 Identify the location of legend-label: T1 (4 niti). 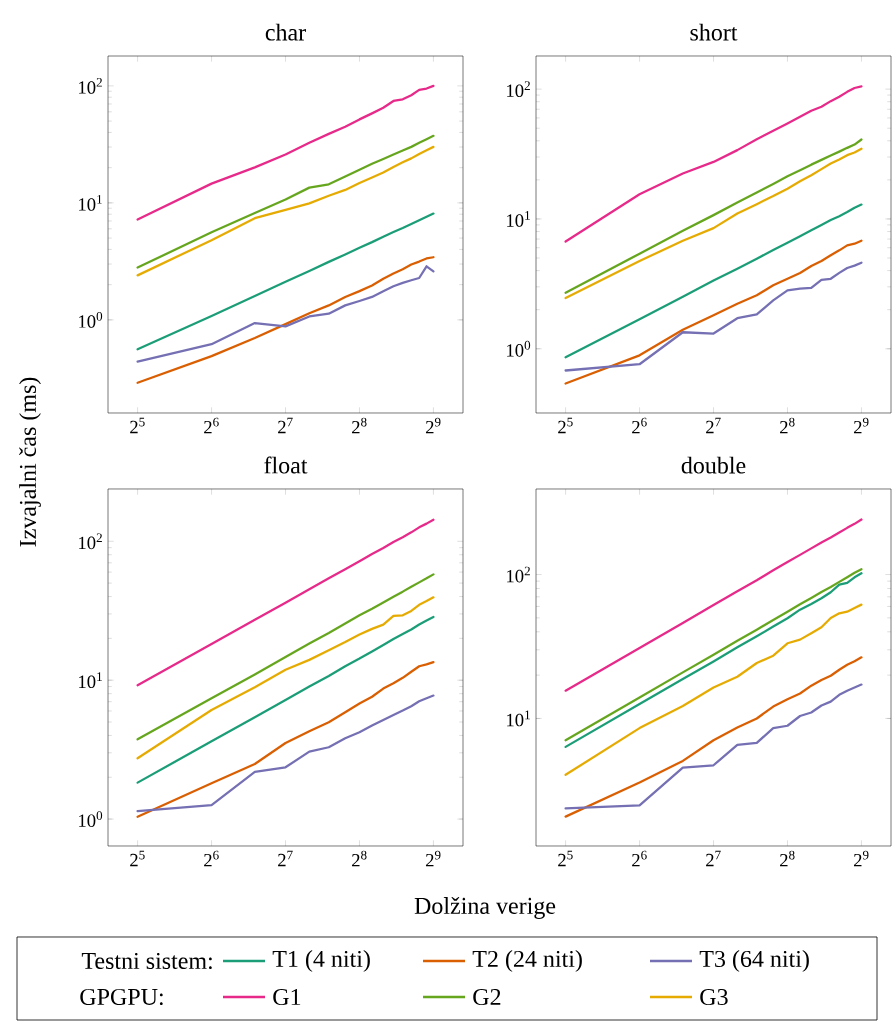
(321, 961).